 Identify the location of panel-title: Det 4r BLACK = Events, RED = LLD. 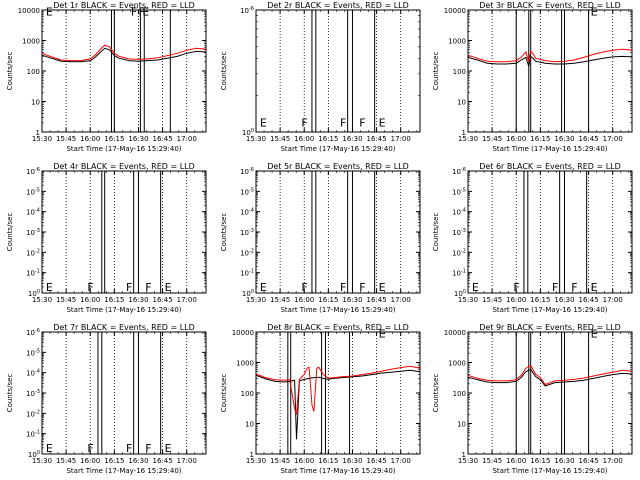
(124, 166).